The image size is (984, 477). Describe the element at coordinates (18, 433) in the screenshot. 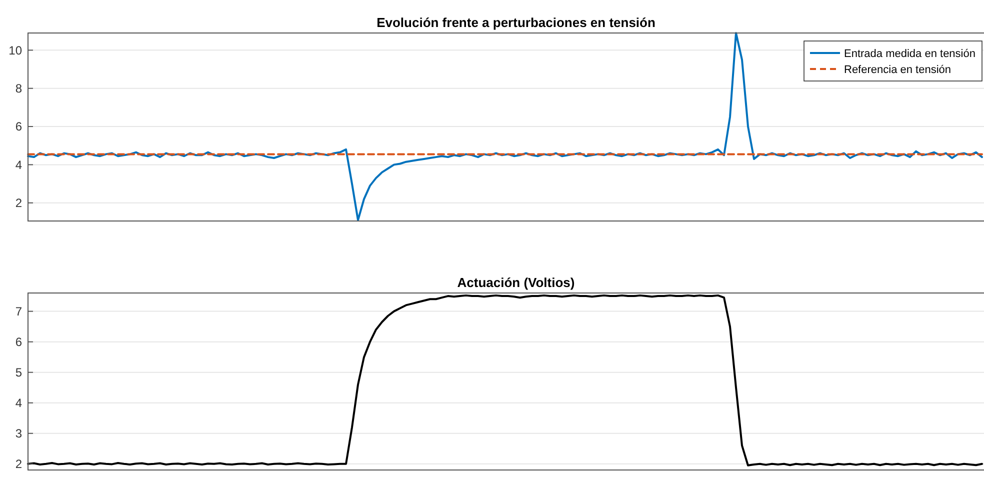

I see `y-tick-label: 3` at that location.